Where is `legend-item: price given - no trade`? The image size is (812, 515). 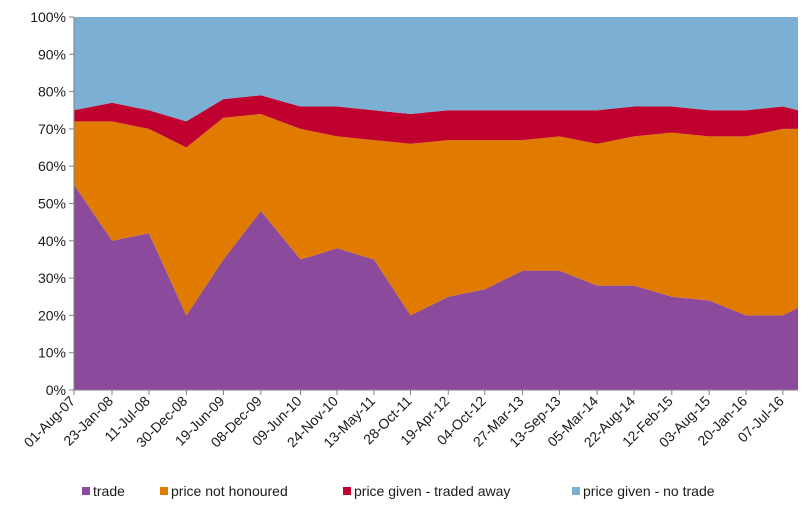 legend-item: price given - no trade is located at coordinates (643, 491).